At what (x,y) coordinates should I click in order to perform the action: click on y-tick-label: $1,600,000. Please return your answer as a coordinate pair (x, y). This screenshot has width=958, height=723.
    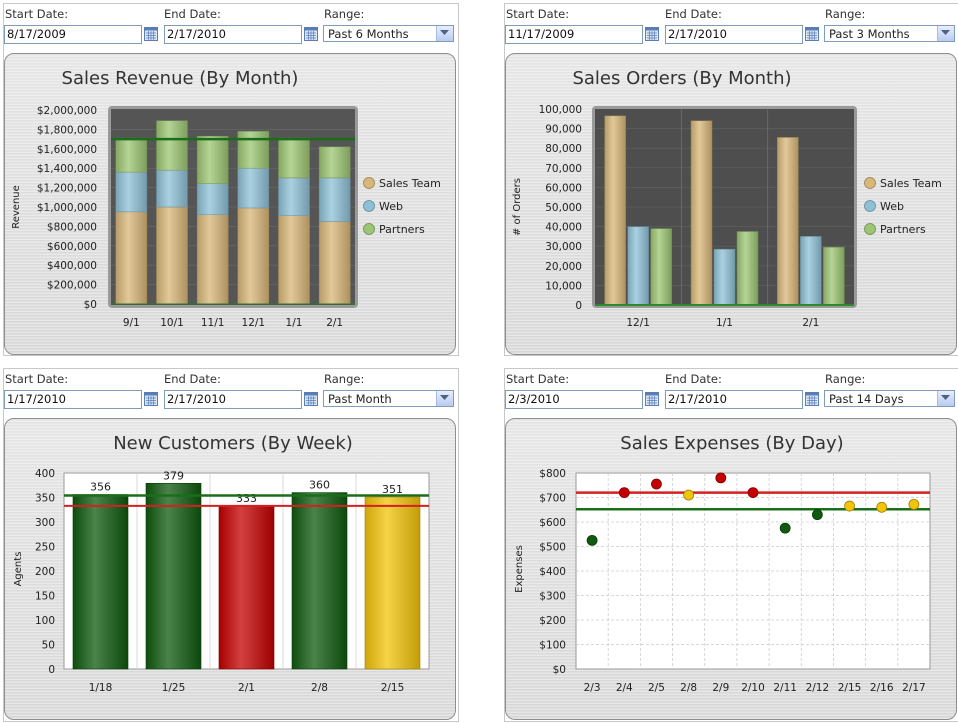
    Looking at the image, I should click on (67, 150).